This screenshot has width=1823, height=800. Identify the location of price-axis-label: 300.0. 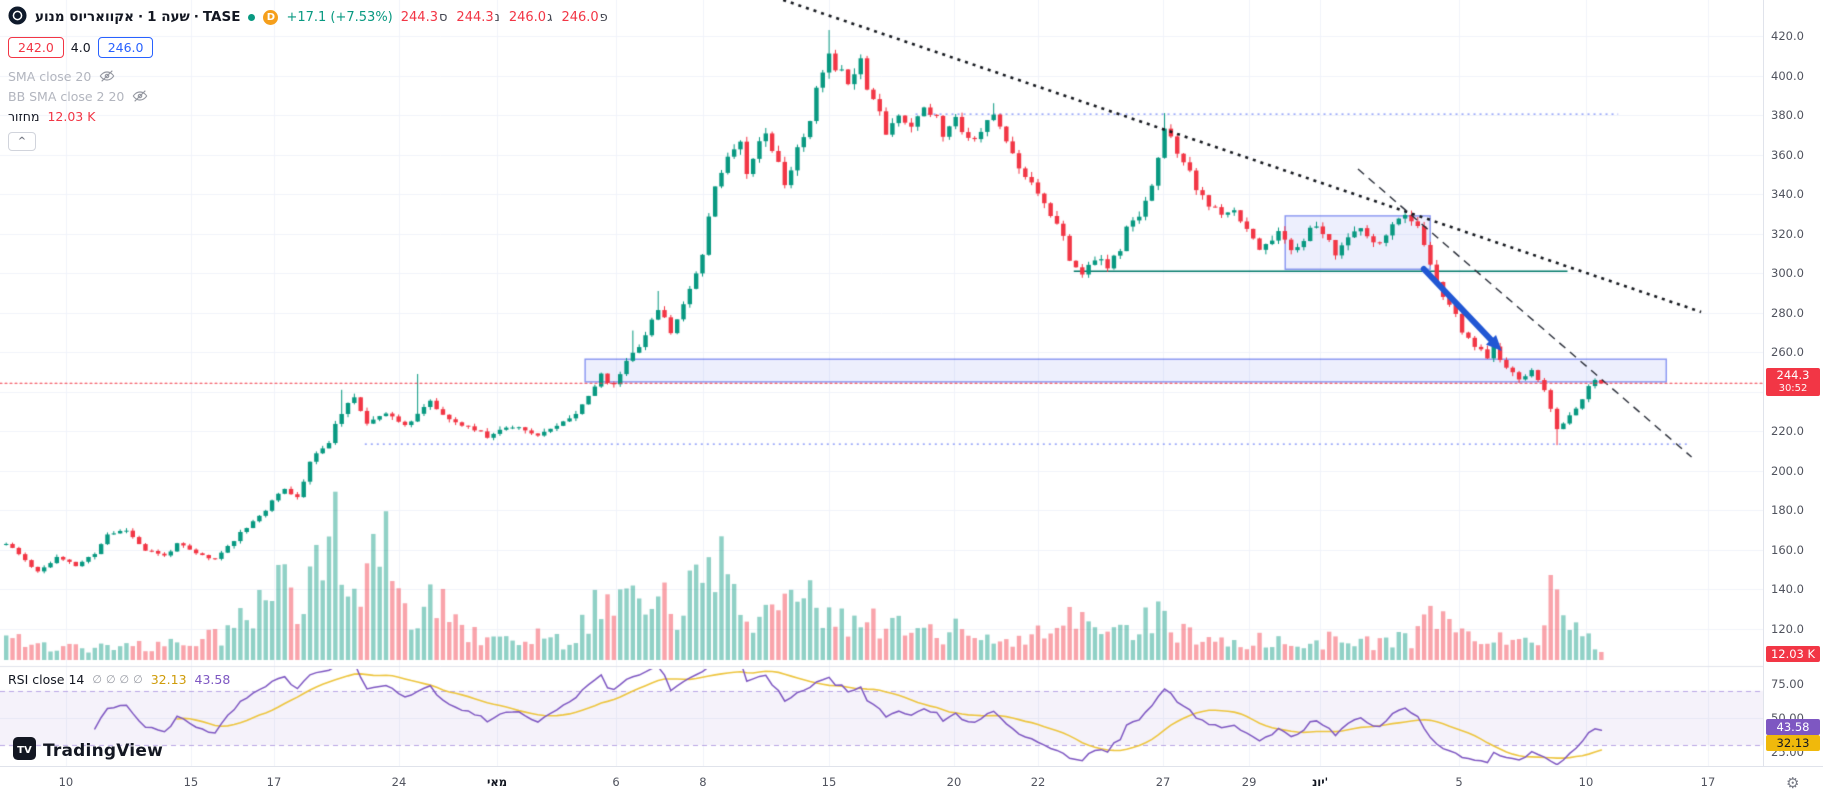
(1787, 273).